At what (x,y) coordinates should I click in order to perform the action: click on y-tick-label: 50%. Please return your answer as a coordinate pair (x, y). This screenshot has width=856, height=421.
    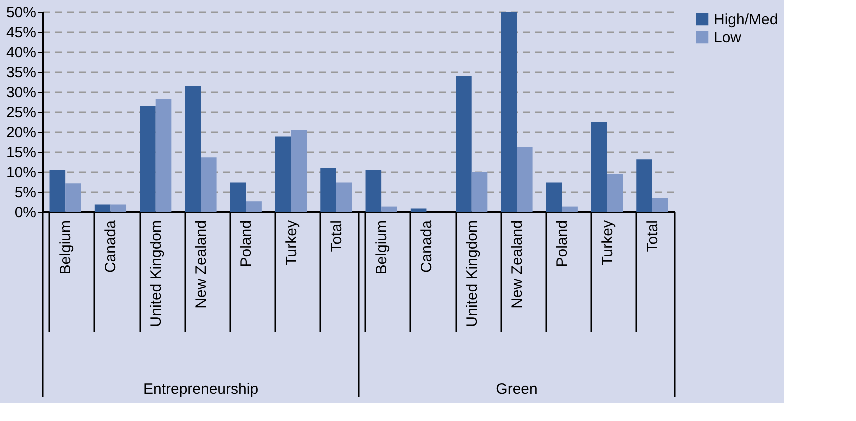
    Looking at the image, I should click on (21, 13).